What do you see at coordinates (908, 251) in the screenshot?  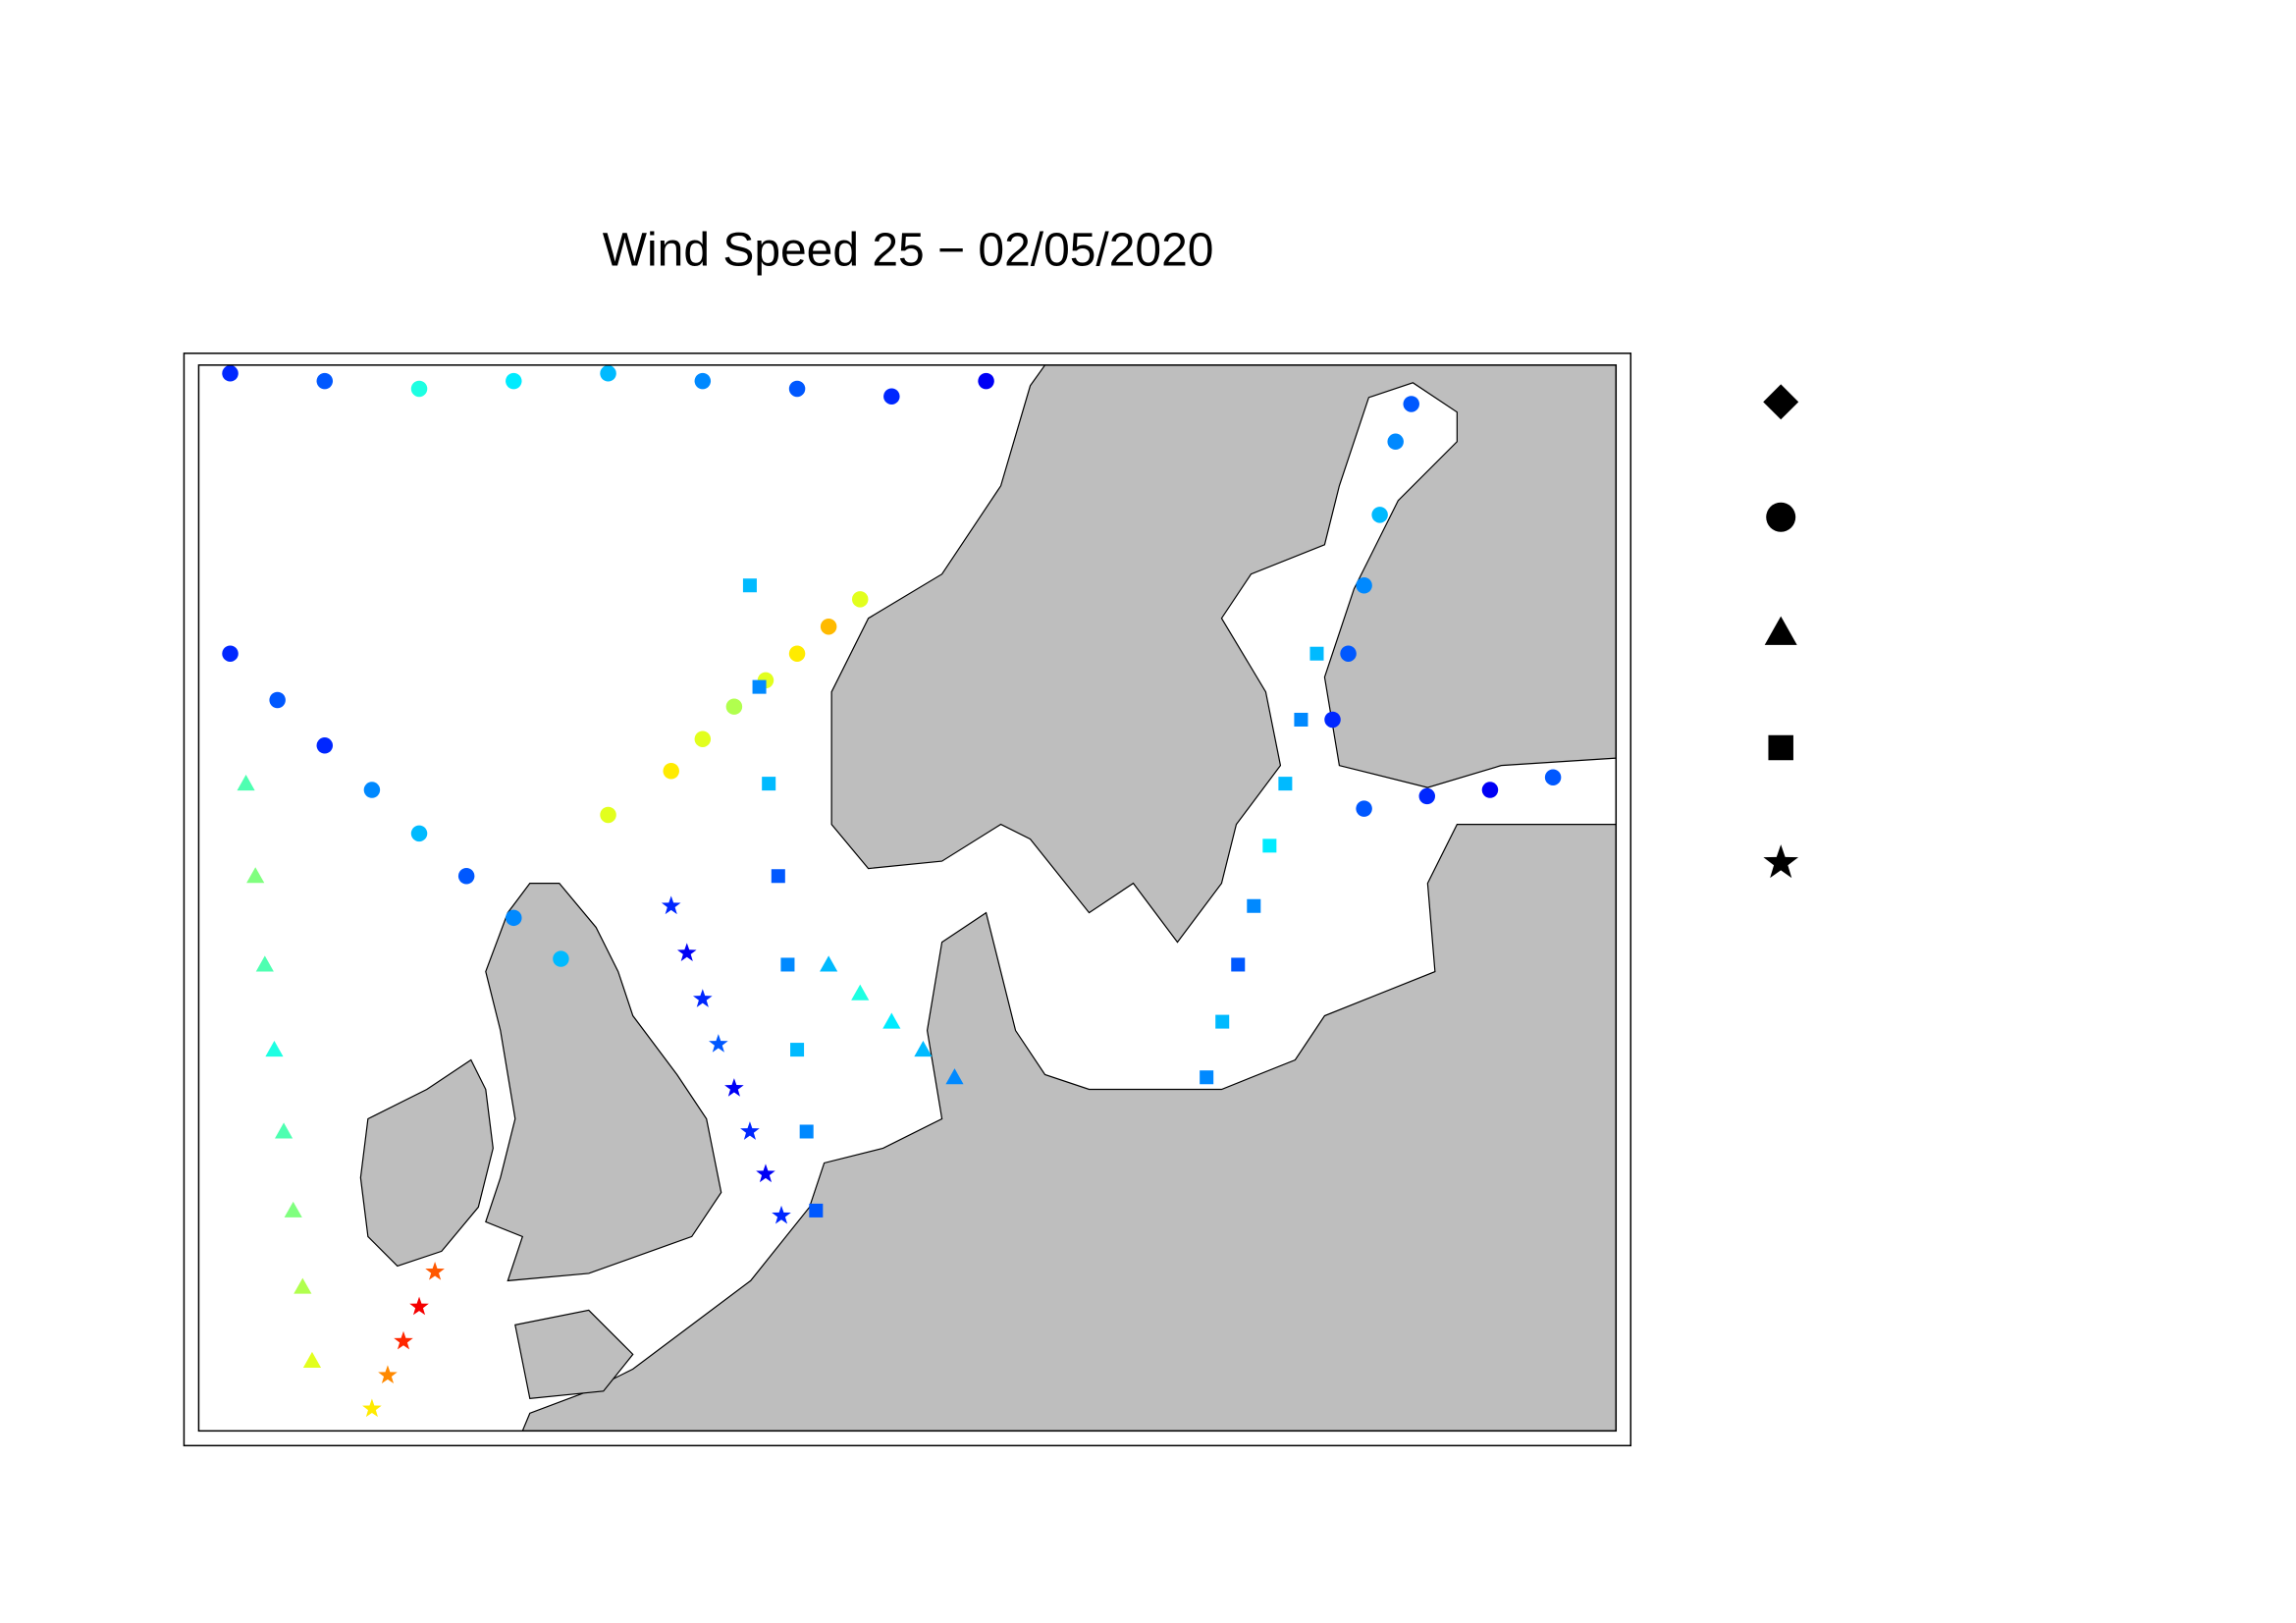 I see `map-title: Wind Speed 25 − 02/05/2020` at bounding box center [908, 251].